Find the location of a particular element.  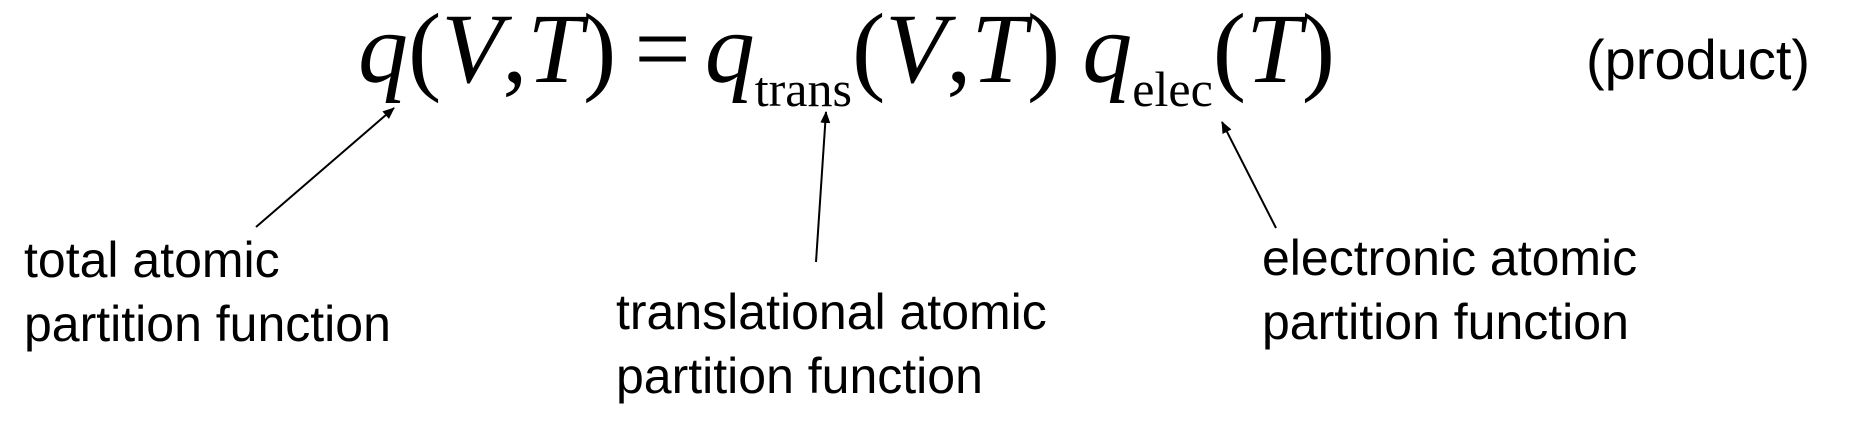

product-note: (product) is located at coordinates (1698, 59).